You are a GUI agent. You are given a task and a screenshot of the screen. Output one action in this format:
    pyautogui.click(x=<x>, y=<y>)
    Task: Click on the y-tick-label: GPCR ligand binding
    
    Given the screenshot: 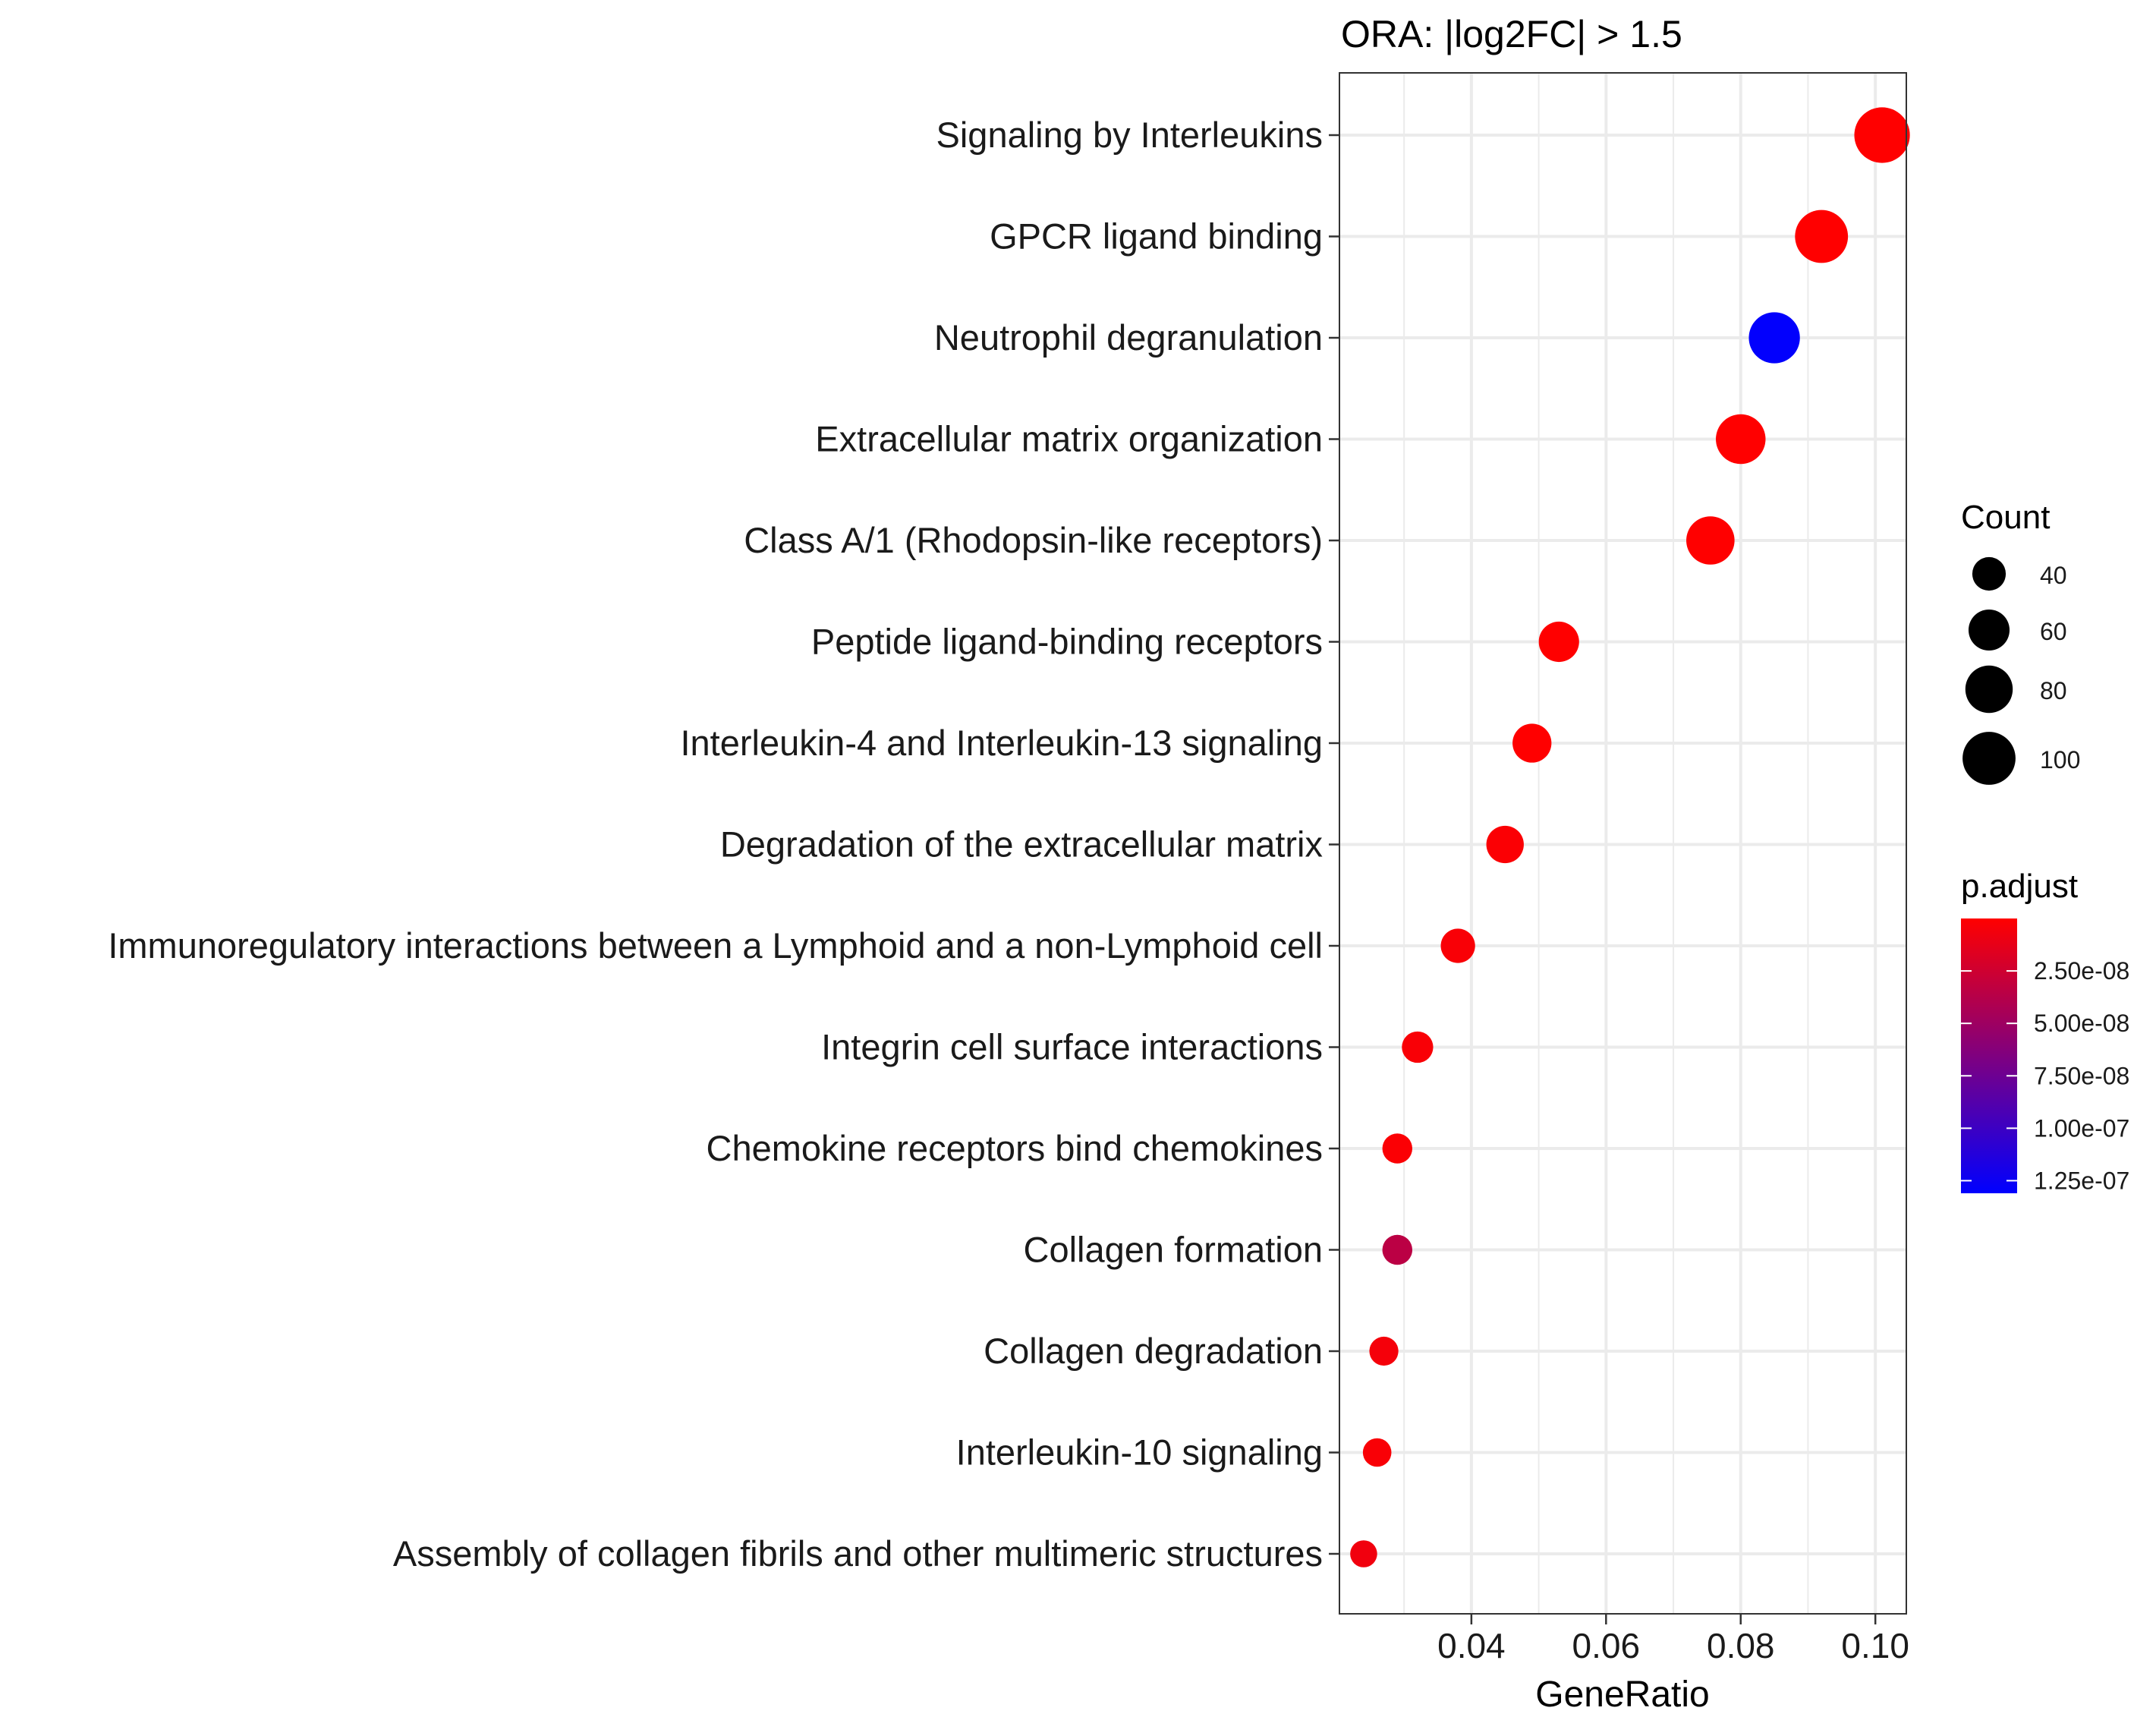 What is the action you would take?
    pyautogui.click(x=1156, y=237)
    